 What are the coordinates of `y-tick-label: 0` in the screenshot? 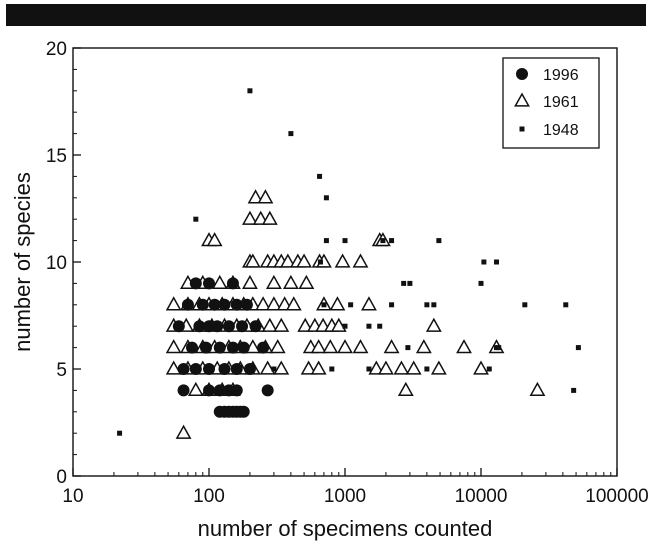 It's located at (61, 477).